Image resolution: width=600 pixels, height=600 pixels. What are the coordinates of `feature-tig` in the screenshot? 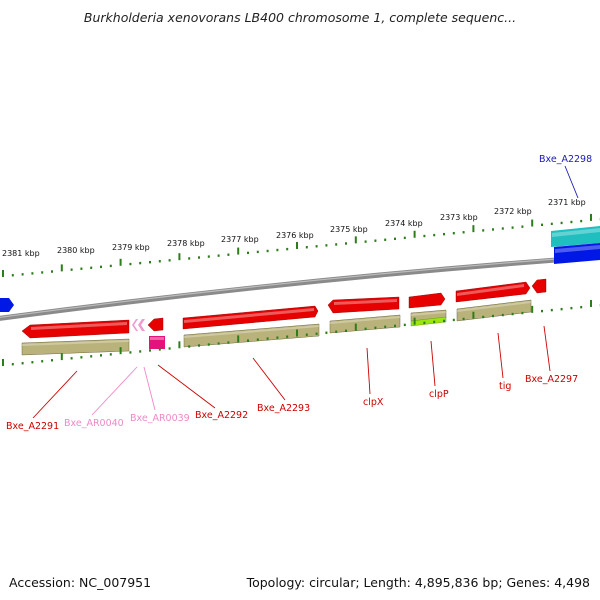 It's located at (493, 292).